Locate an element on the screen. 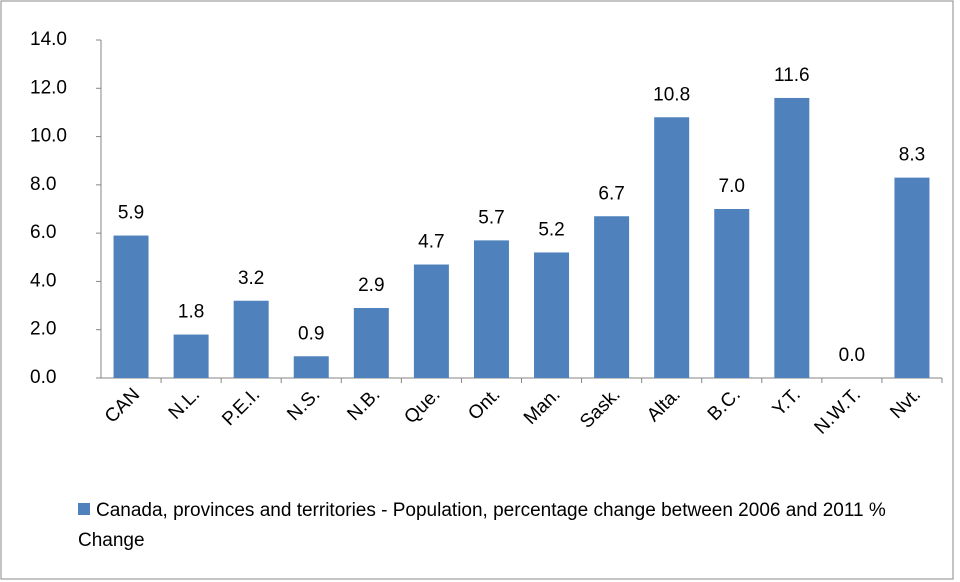 The image size is (960, 582). data-label: 5.2 is located at coordinates (551, 229).